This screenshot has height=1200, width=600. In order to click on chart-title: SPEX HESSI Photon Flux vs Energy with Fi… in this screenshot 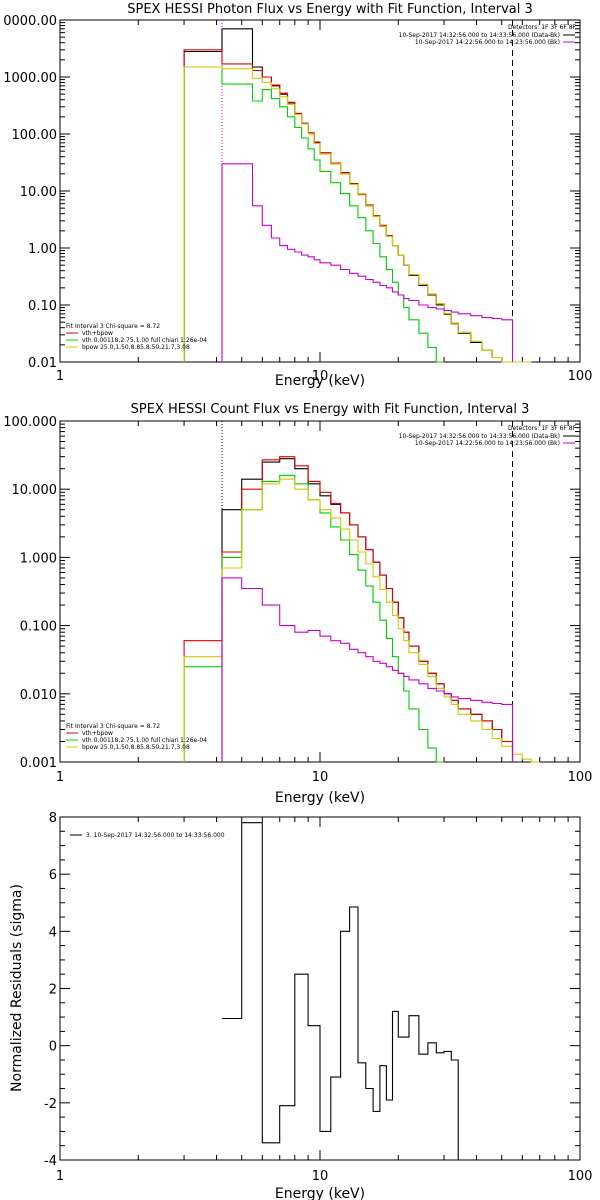, I will do `click(330, 9)`.